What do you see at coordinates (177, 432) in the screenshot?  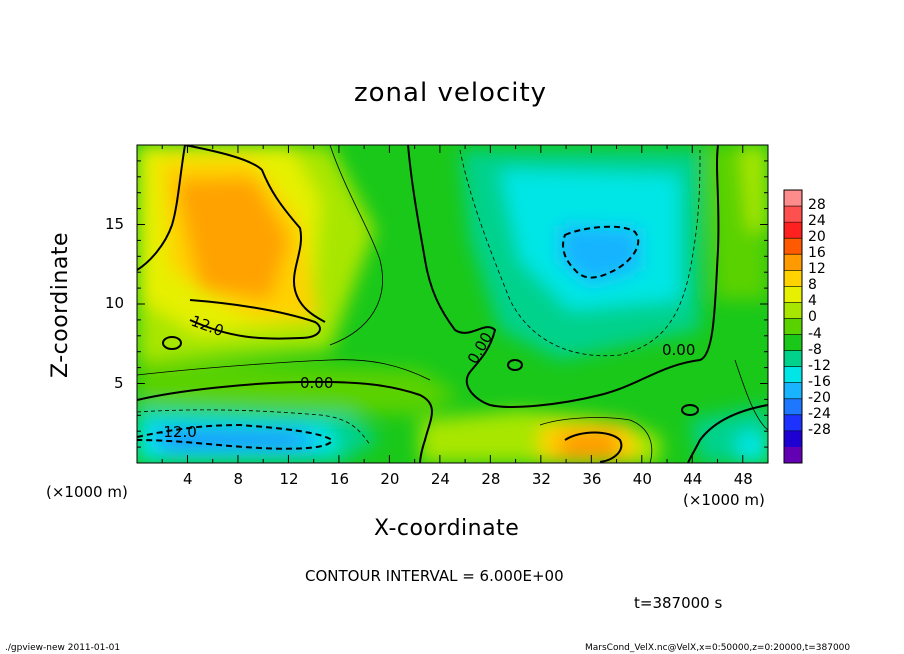 I see `contour-label-minus12: -12.0` at bounding box center [177, 432].